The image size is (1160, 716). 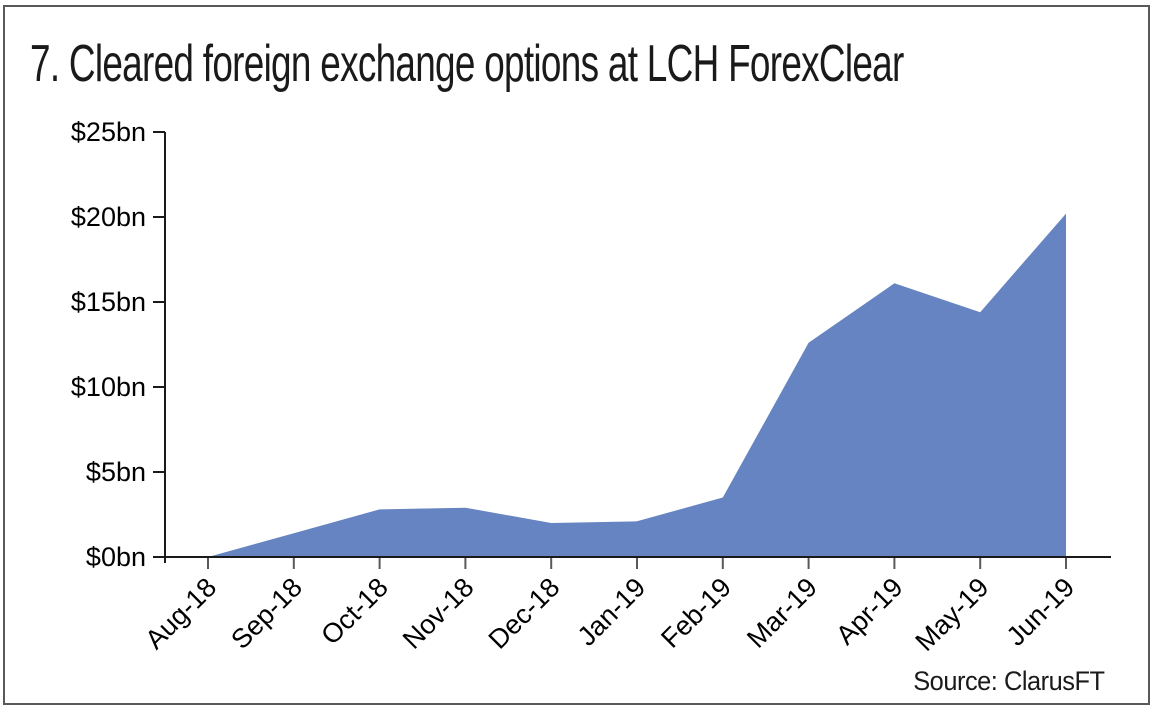 What do you see at coordinates (952, 614) in the screenshot?
I see `x-tick-label: May-19` at bounding box center [952, 614].